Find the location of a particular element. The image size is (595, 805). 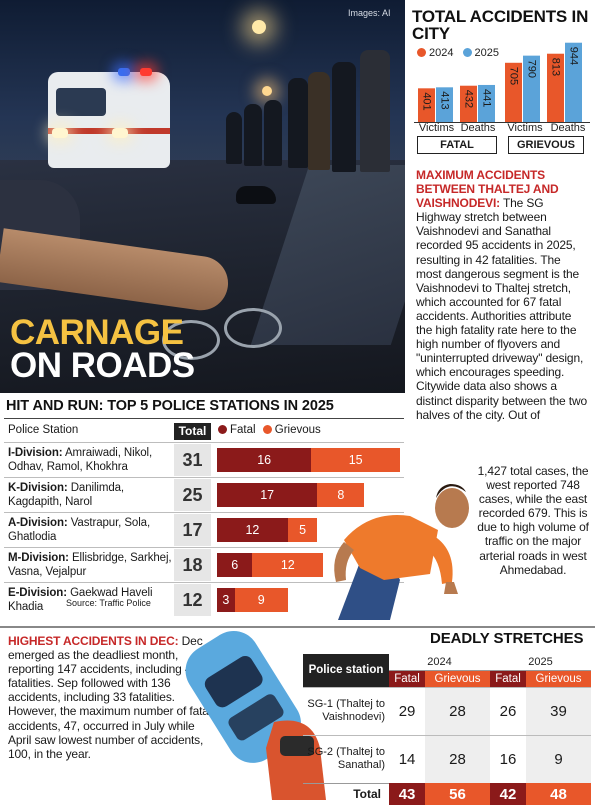

ambulance-window is located at coordinates (81, 102).